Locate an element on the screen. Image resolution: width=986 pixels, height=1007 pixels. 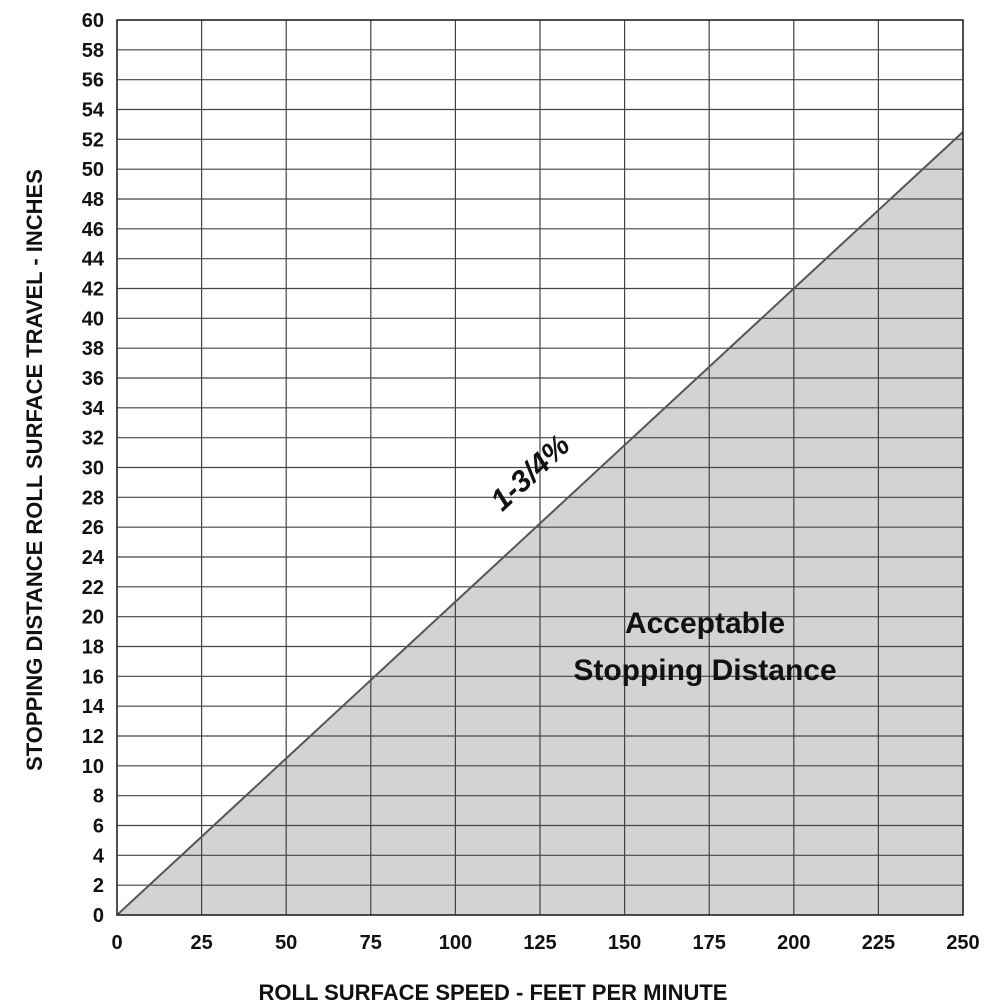
y-tick-label: 48 is located at coordinates (93, 200).